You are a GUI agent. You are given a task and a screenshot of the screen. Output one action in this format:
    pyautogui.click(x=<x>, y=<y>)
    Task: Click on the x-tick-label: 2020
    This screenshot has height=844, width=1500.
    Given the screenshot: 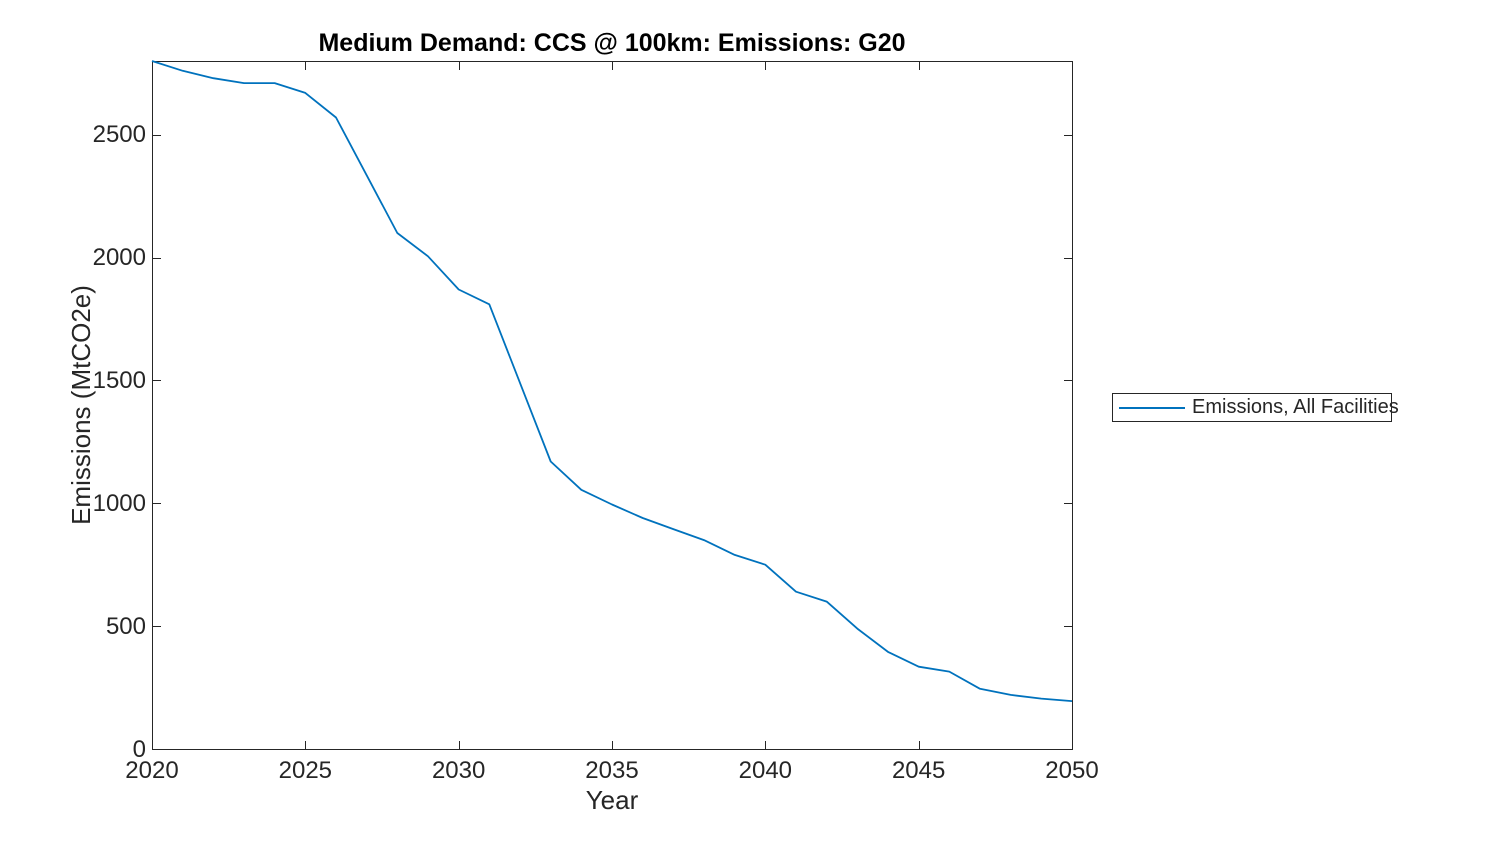 What is the action you would take?
    pyautogui.click(x=152, y=770)
    